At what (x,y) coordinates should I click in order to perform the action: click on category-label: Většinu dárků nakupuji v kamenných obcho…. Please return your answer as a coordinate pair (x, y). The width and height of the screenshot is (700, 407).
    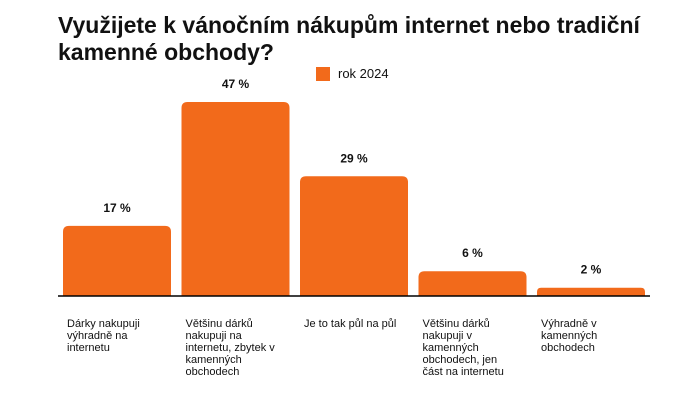
    Looking at the image, I should click on (463, 348).